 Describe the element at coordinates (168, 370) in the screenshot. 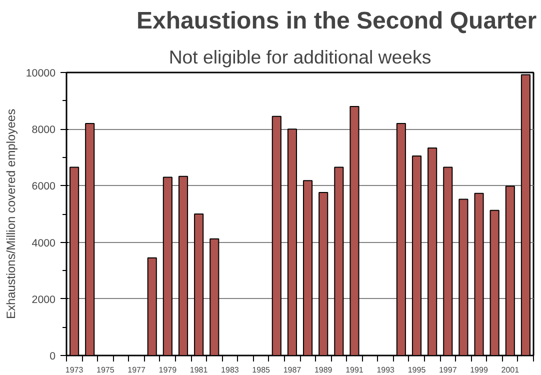

I see `x-tick-label: 1979` at that location.